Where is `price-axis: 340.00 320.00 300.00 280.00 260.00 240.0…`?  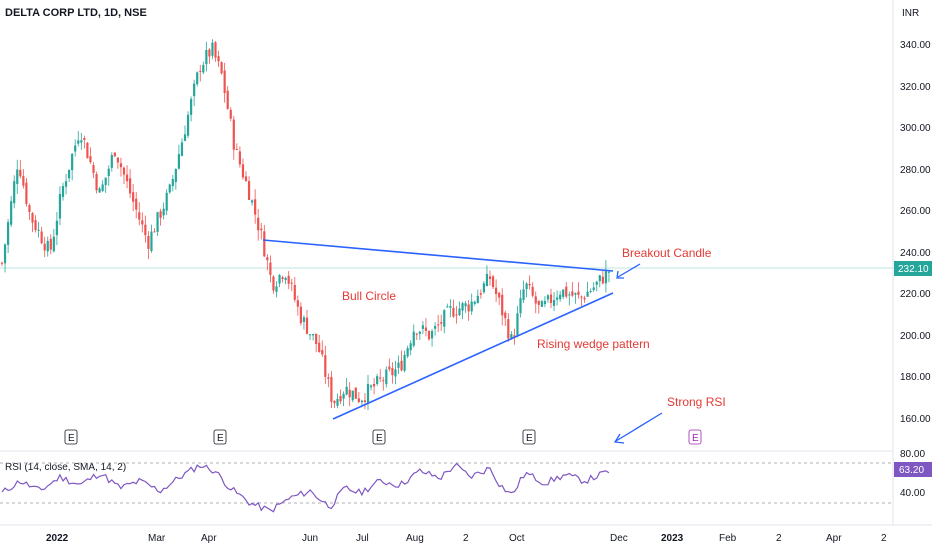
price-axis: 340.00 320.00 300.00 280.00 260.00 240.0… is located at coordinates (915, 232).